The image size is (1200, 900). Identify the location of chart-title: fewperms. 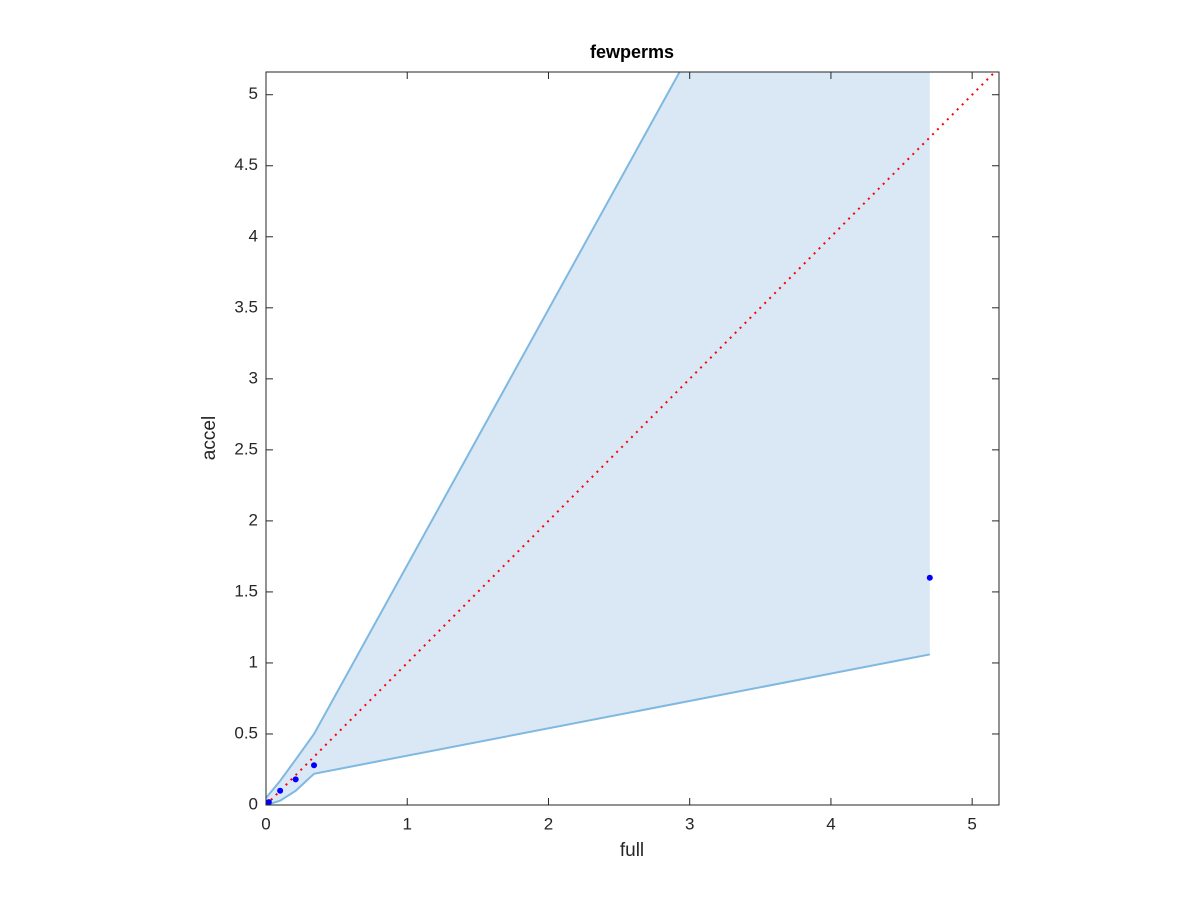
(632, 52).